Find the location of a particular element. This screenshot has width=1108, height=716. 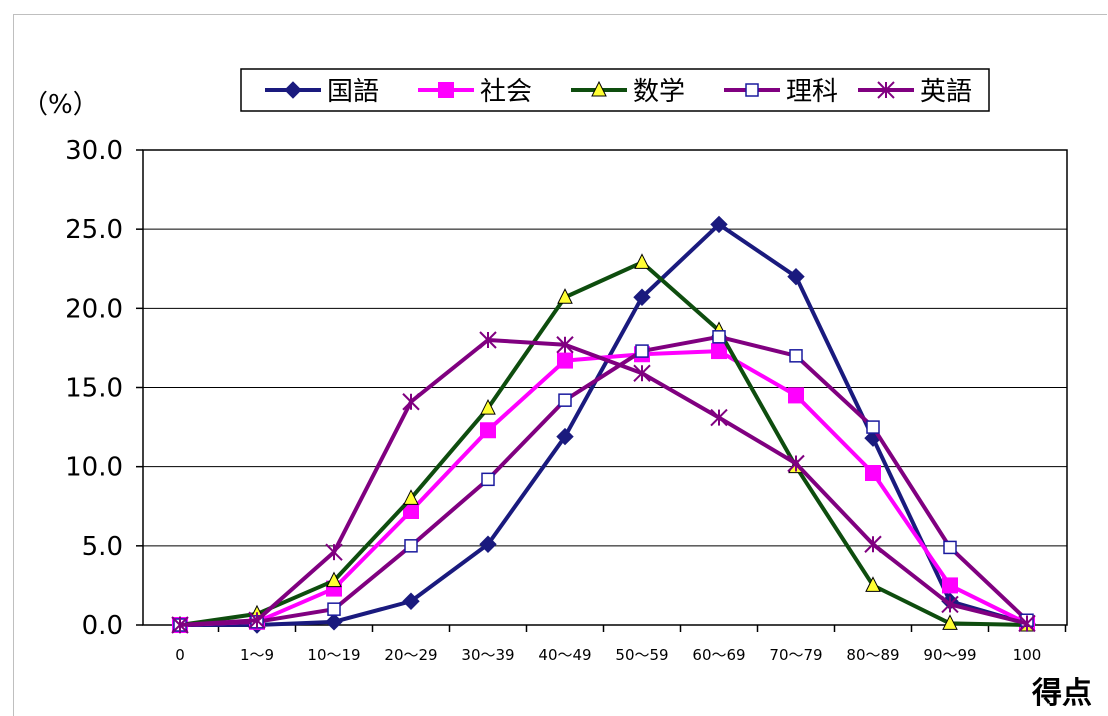

legend-label: 国語 is located at coordinates (353, 92).